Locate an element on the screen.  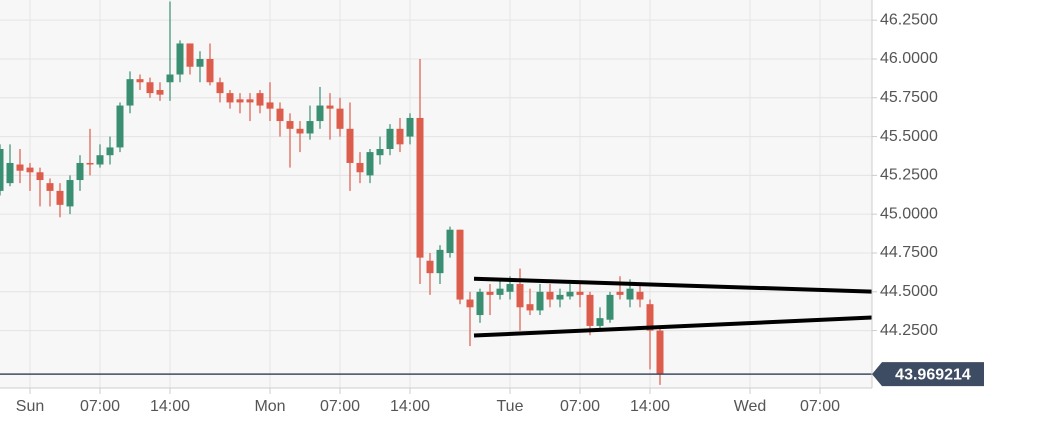
y-tick-label: 45.7500 is located at coordinates (909, 97).